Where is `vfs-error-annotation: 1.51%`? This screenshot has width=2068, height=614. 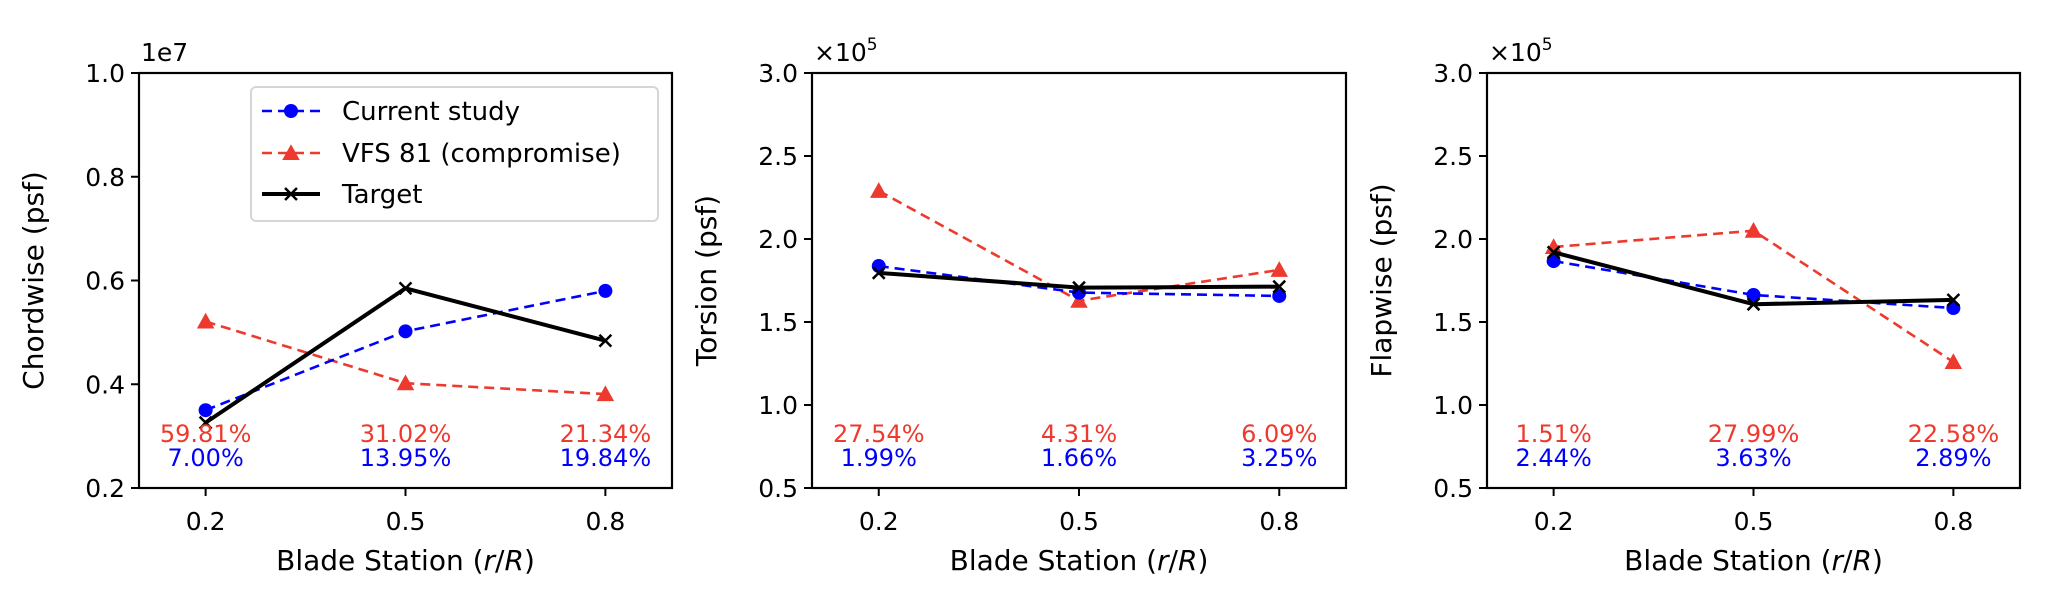
vfs-error-annotation: 1.51% is located at coordinates (1554, 434).